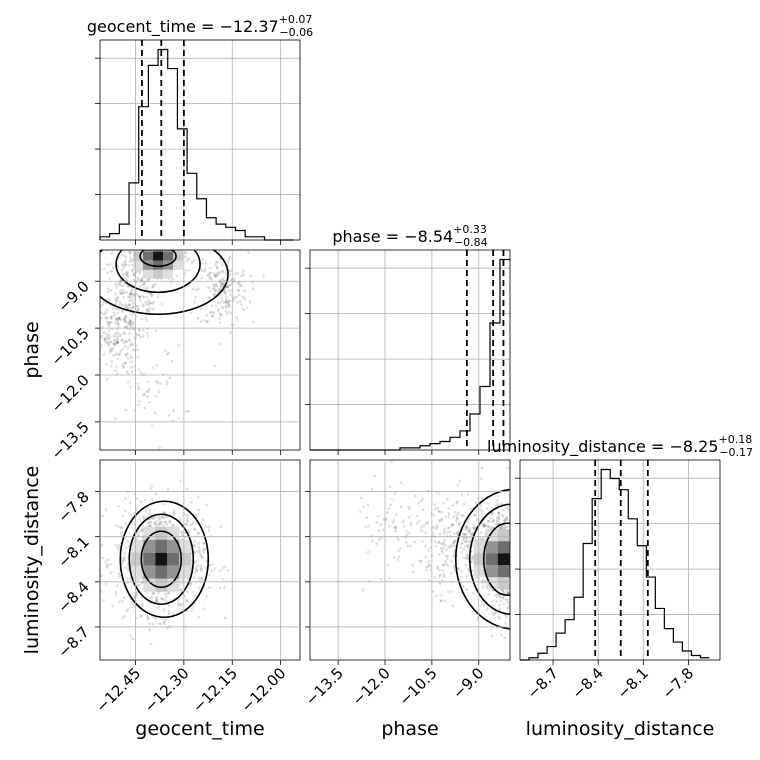 This screenshot has height=760, width=760. I want to click on histogram-geocent_time, so click(196, 144).